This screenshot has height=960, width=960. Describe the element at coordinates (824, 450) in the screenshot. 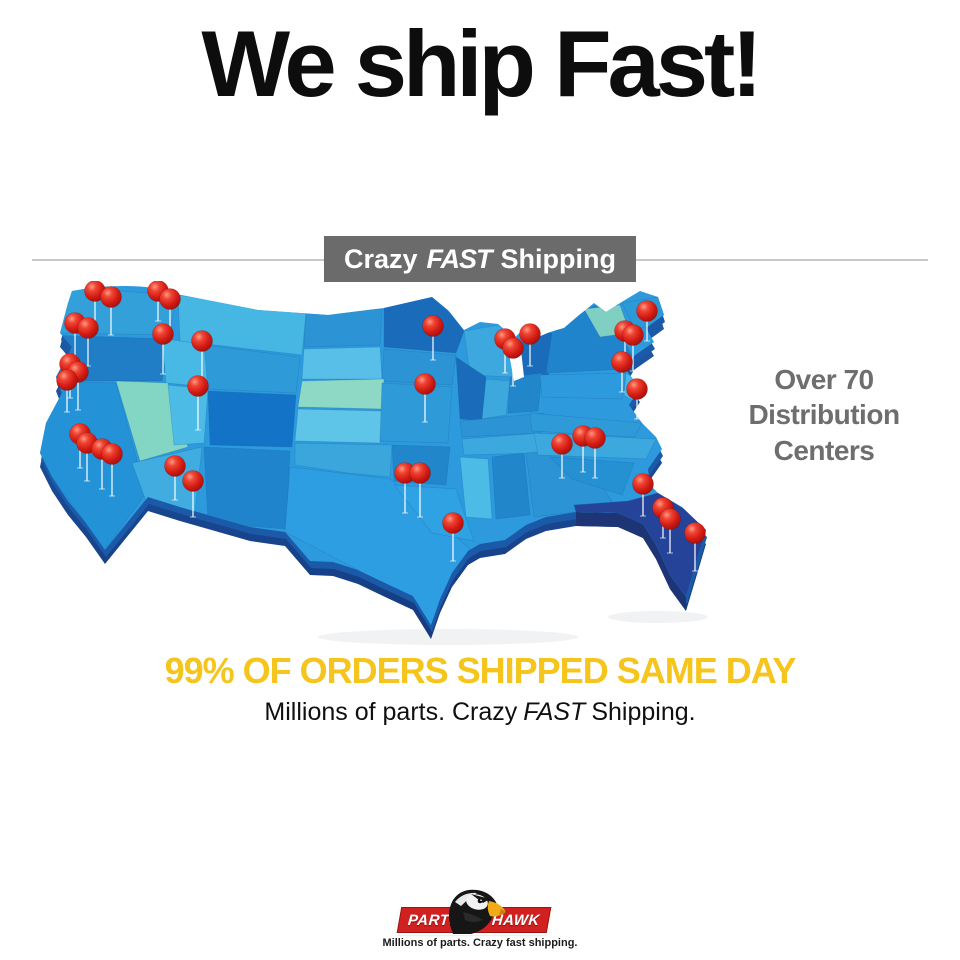

I see `callout-line-3: Centers` at that location.